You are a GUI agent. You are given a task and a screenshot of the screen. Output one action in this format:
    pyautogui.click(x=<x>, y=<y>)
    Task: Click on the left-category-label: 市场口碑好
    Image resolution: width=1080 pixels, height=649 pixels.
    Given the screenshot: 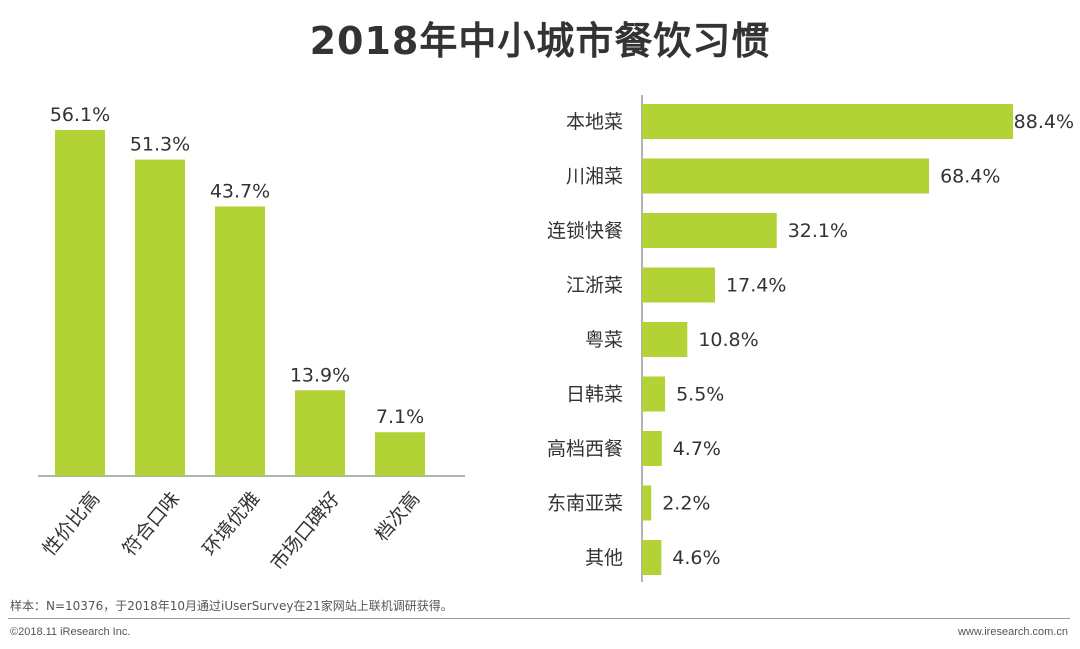 What is the action you would take?
    pyautogui.click(x=305, y=531)
    